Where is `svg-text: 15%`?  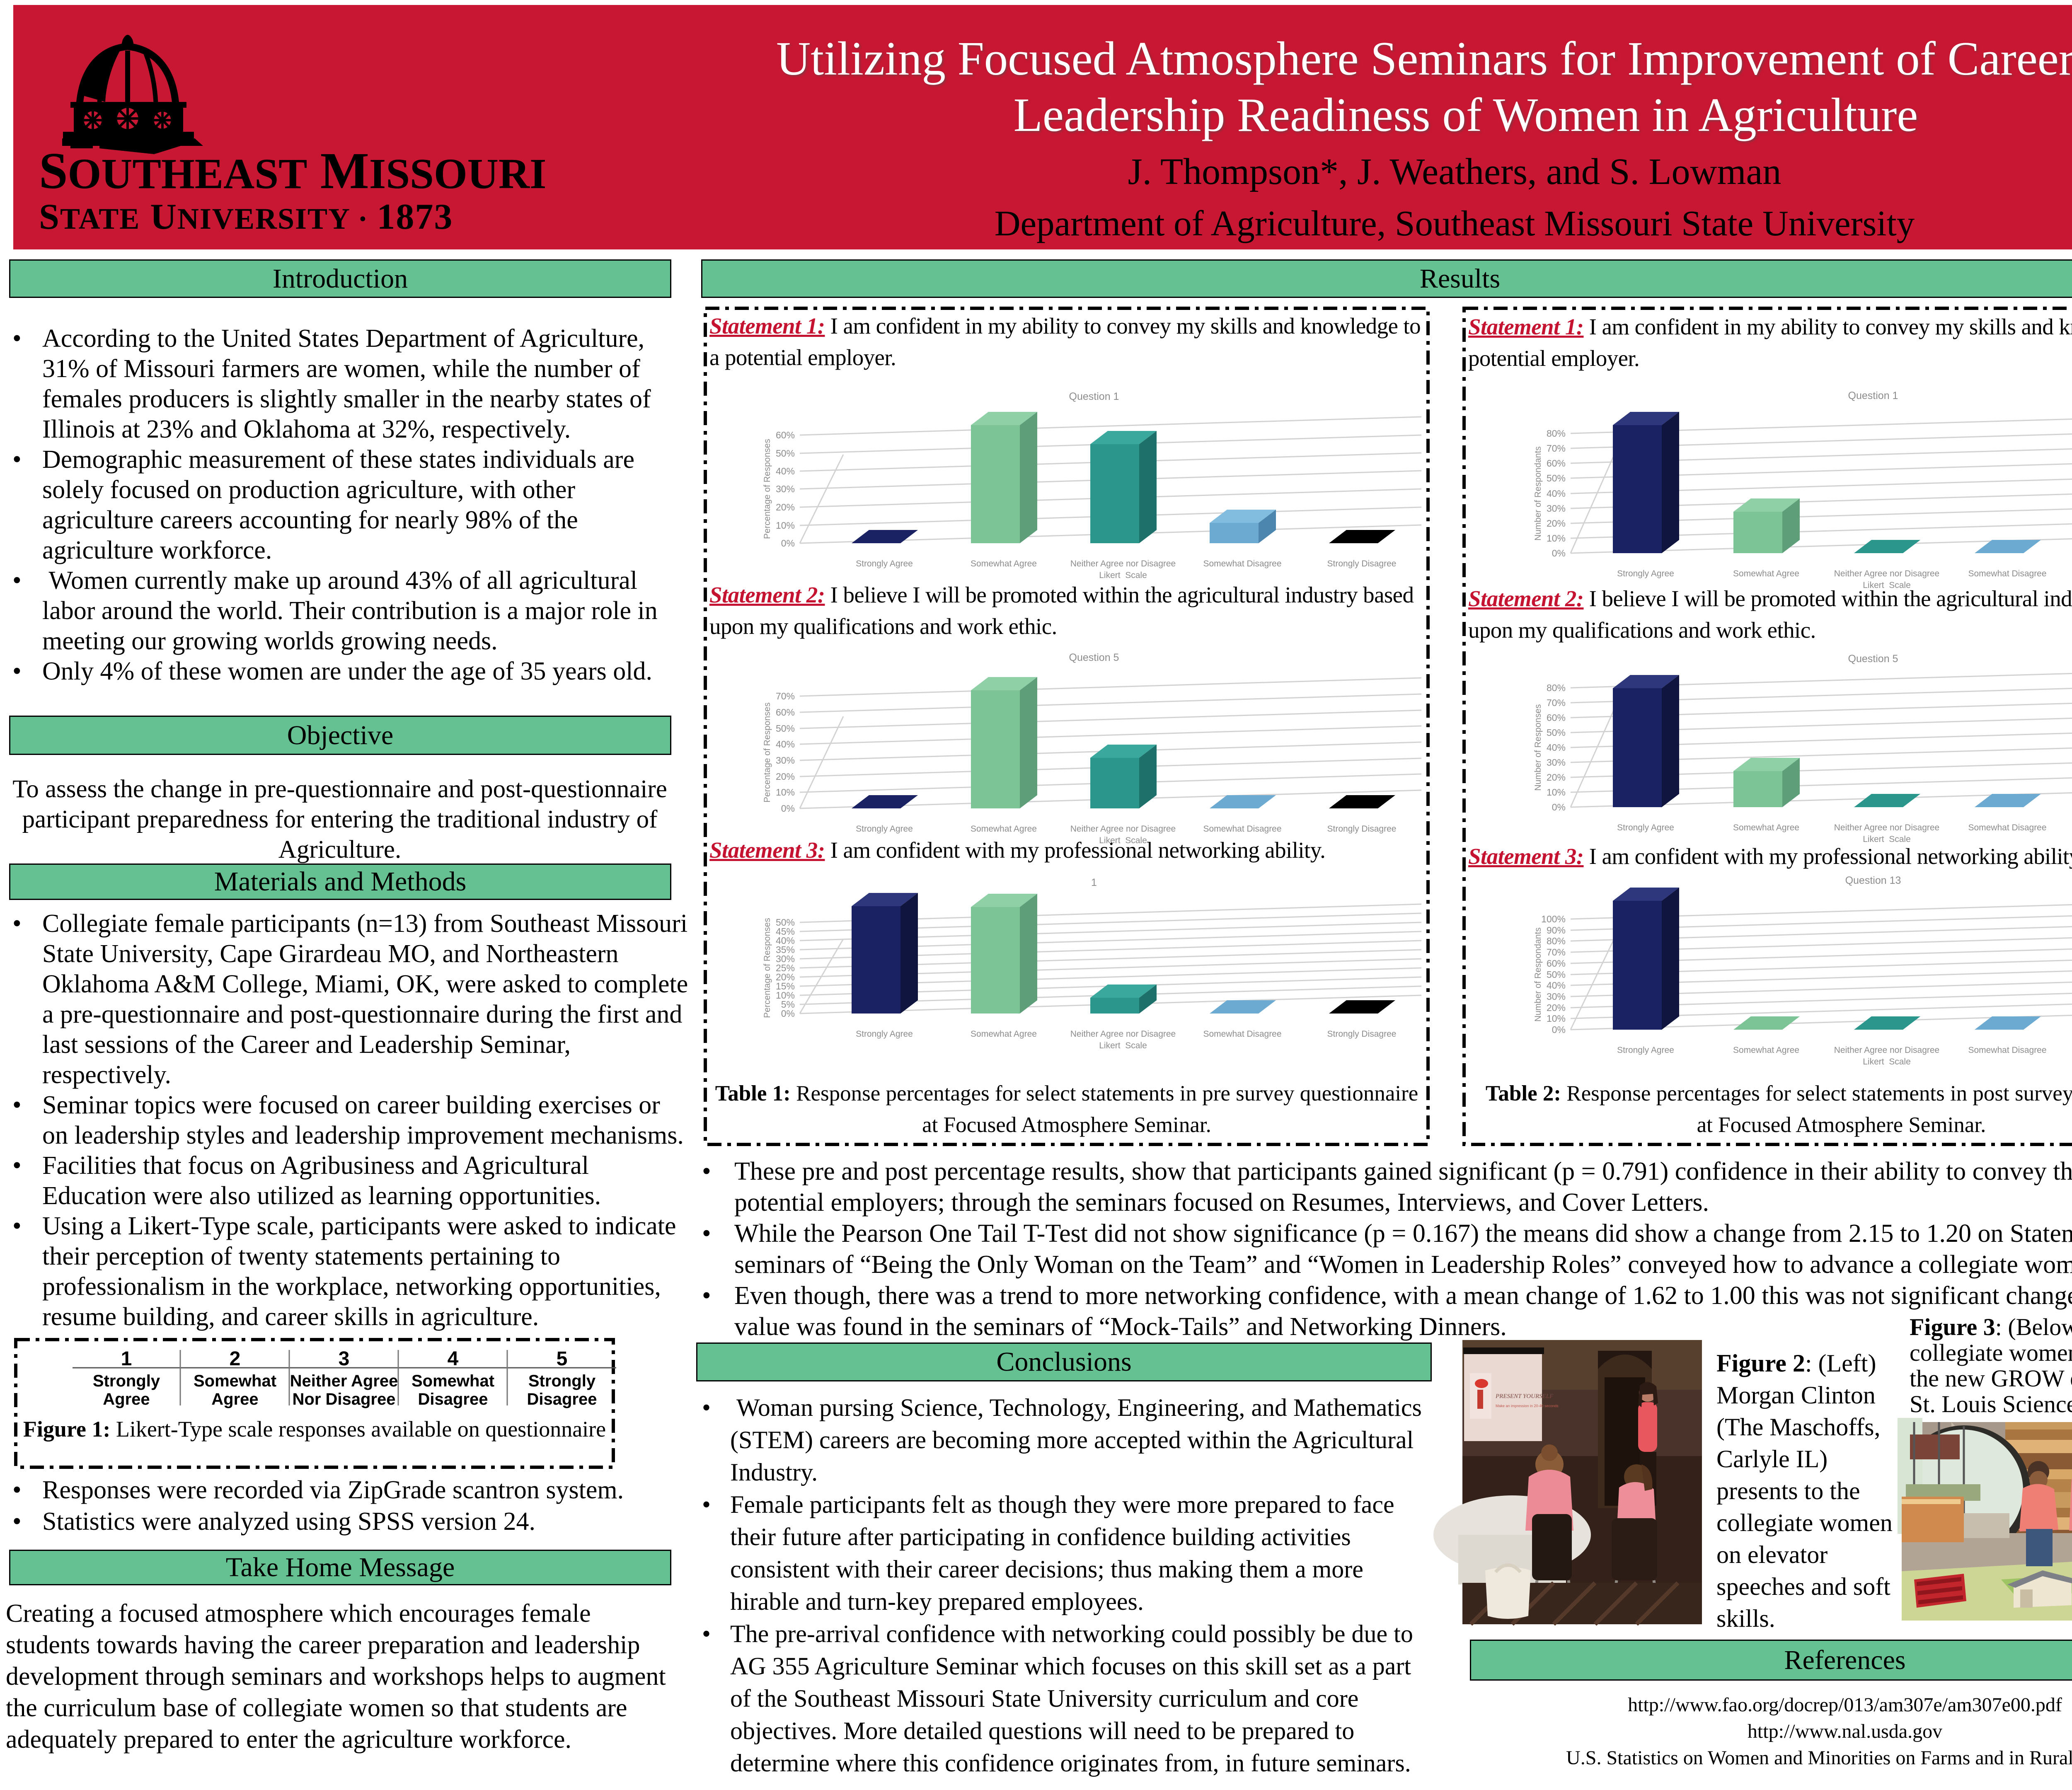 svg-text: 15% is located at coordinates (785, 987).